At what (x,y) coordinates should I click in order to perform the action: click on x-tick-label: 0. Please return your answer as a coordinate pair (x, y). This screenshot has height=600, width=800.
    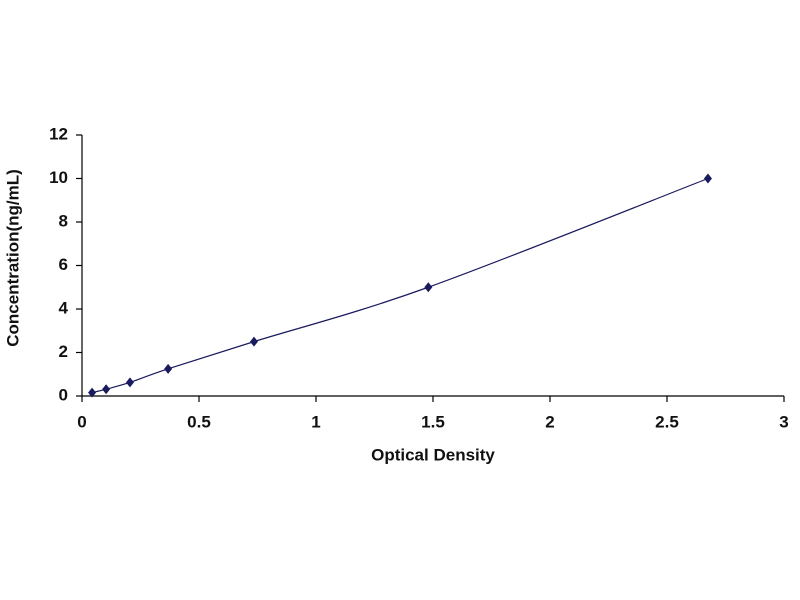
    Looking at the image, I should click on (81, 421).